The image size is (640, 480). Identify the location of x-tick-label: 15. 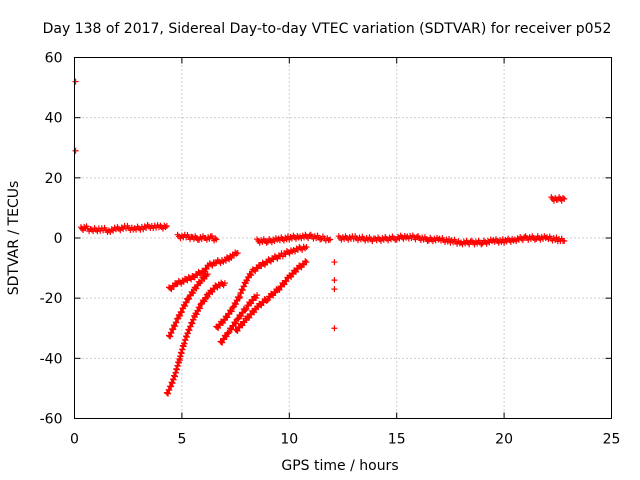
(397, 440).